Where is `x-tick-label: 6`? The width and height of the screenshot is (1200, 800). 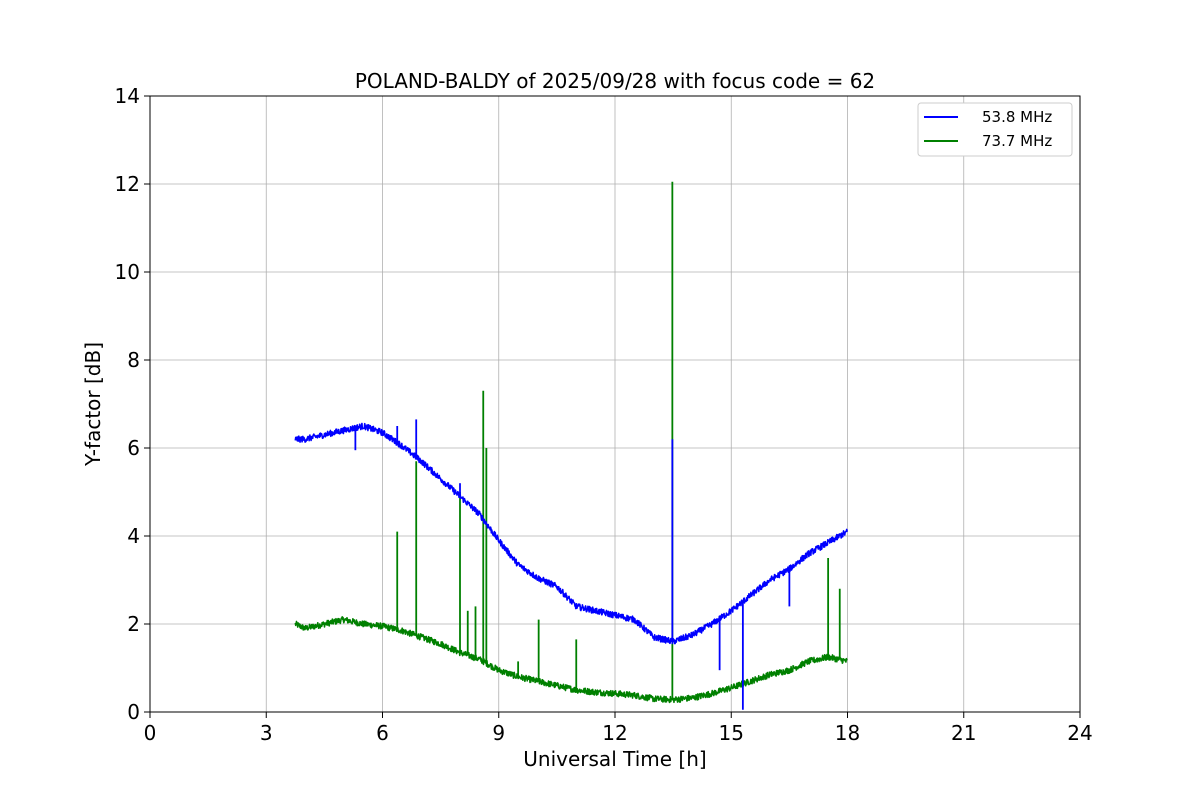 x-tick-label: 6 is located at coordinates (382, 733).